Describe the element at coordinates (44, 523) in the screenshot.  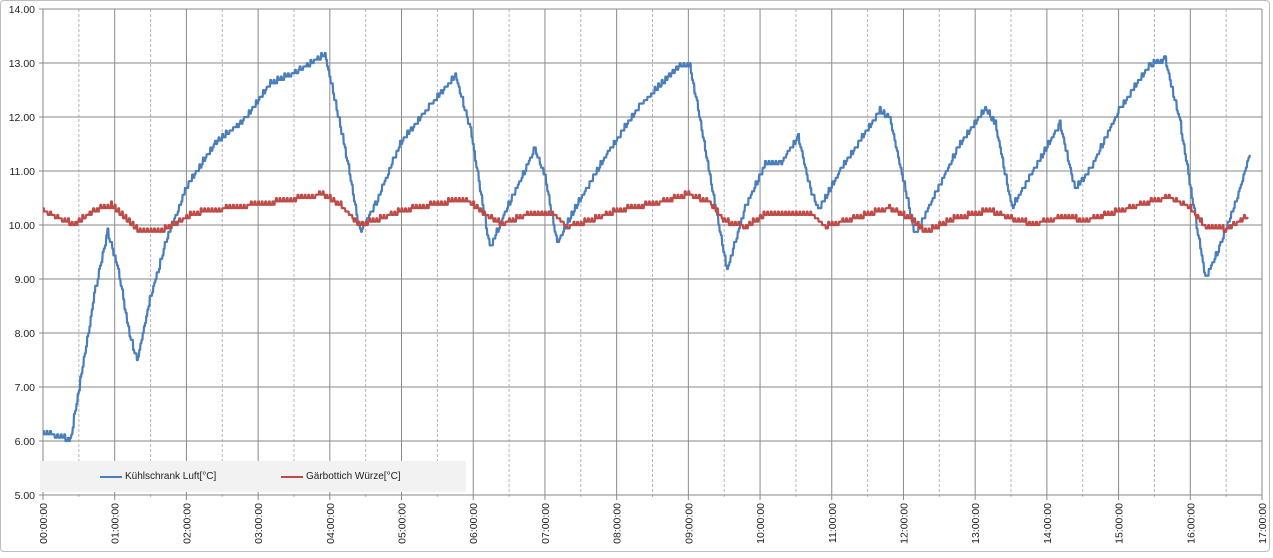
I see `x-tick-label: 00:00:00` at that location.